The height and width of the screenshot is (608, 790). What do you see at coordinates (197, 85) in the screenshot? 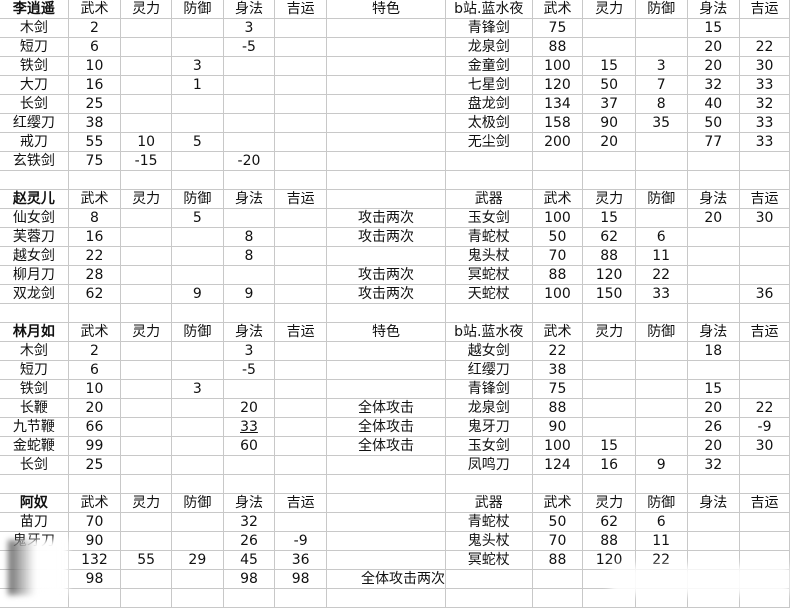
I see `table-cell: 1` at bounding box center [197, 85].